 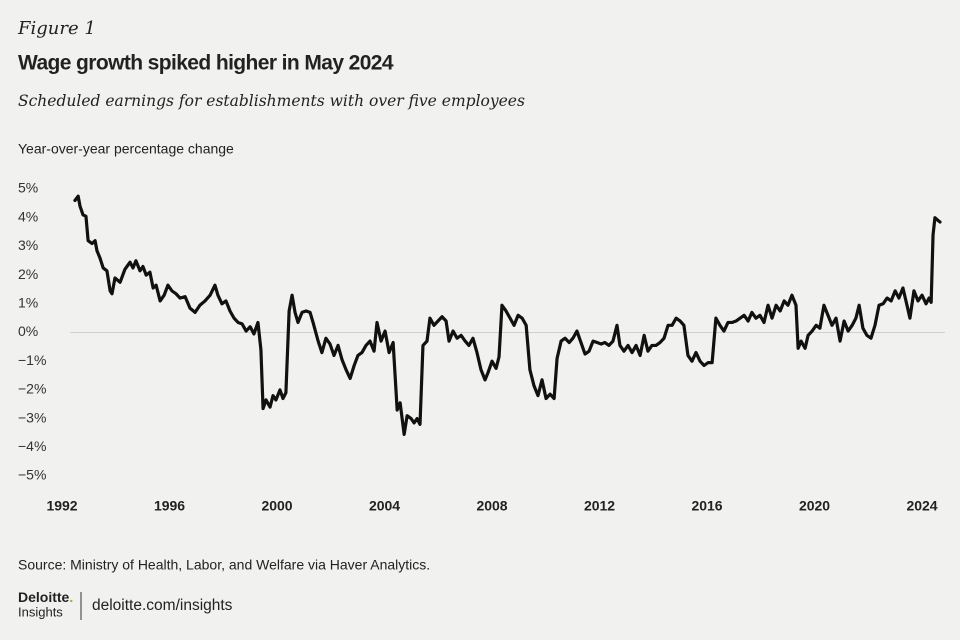 I want to click on brand-name: Deloitte, so click(x=44, y=597).